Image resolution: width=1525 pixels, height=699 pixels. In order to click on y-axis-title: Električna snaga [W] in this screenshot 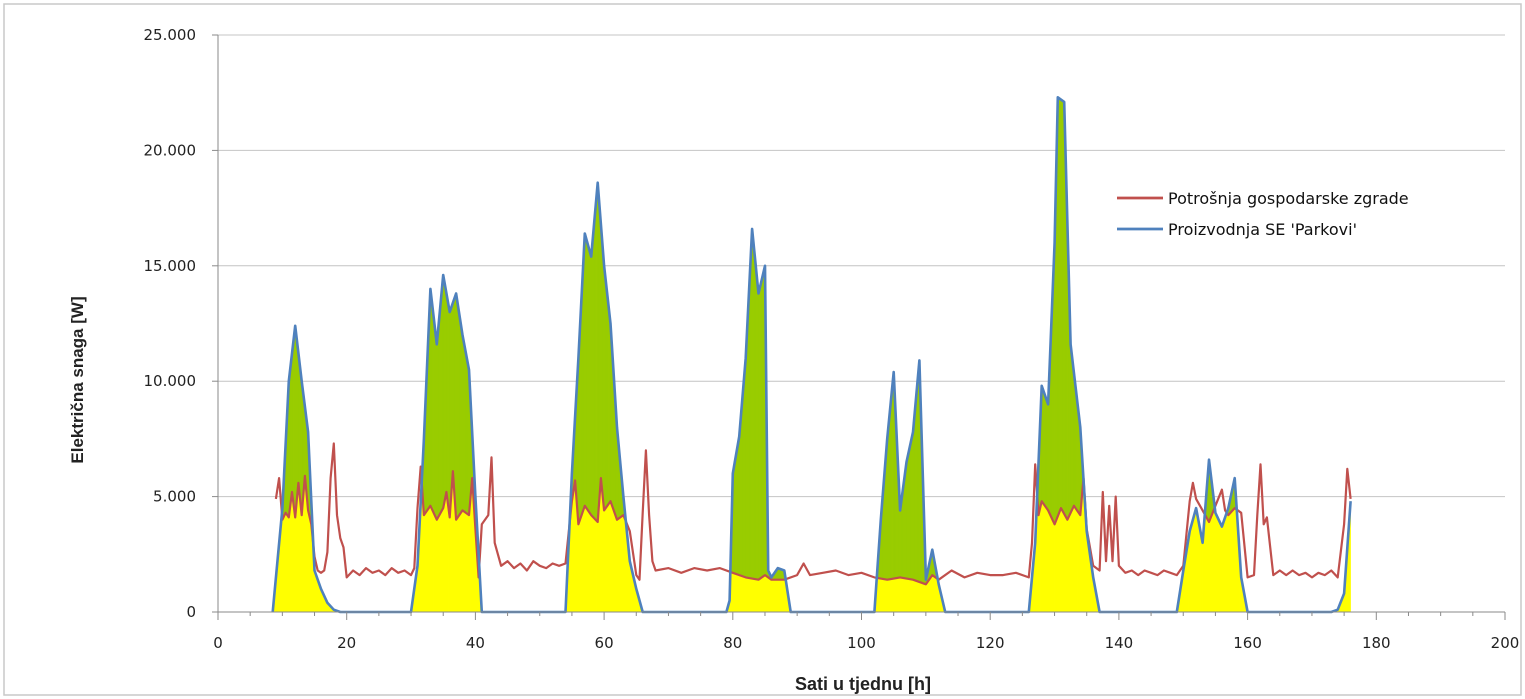, I will do `click(77, 379)`.